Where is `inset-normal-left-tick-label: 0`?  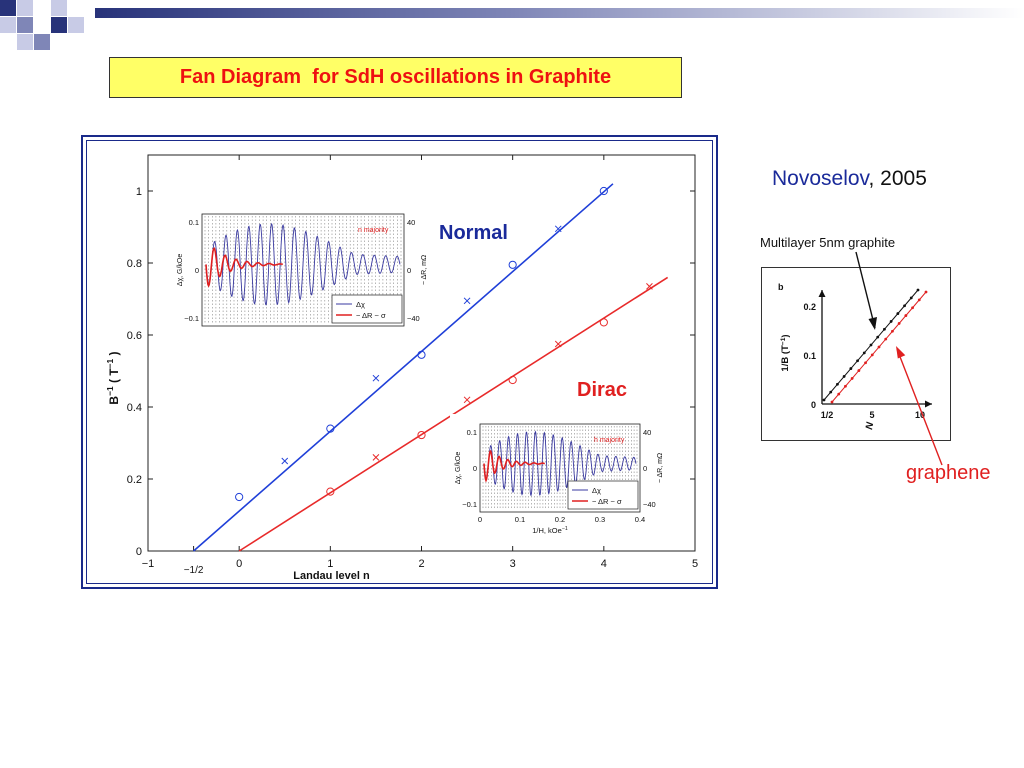
inset-normal-left-tick-label: 0 is located at coordinates (197, 270).